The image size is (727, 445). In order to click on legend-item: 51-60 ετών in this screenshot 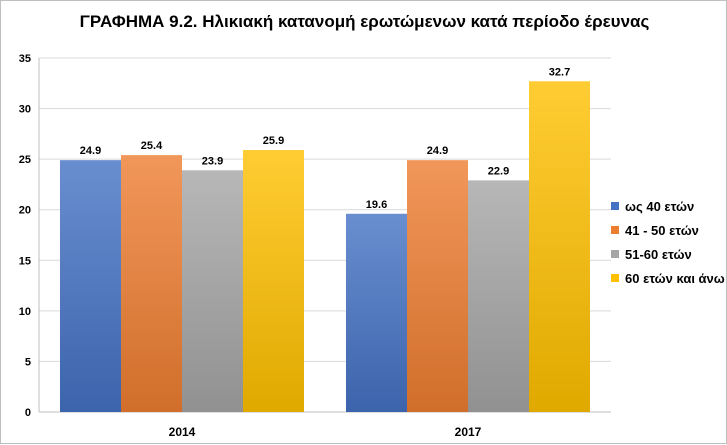, I will do `click(668, 254)`.